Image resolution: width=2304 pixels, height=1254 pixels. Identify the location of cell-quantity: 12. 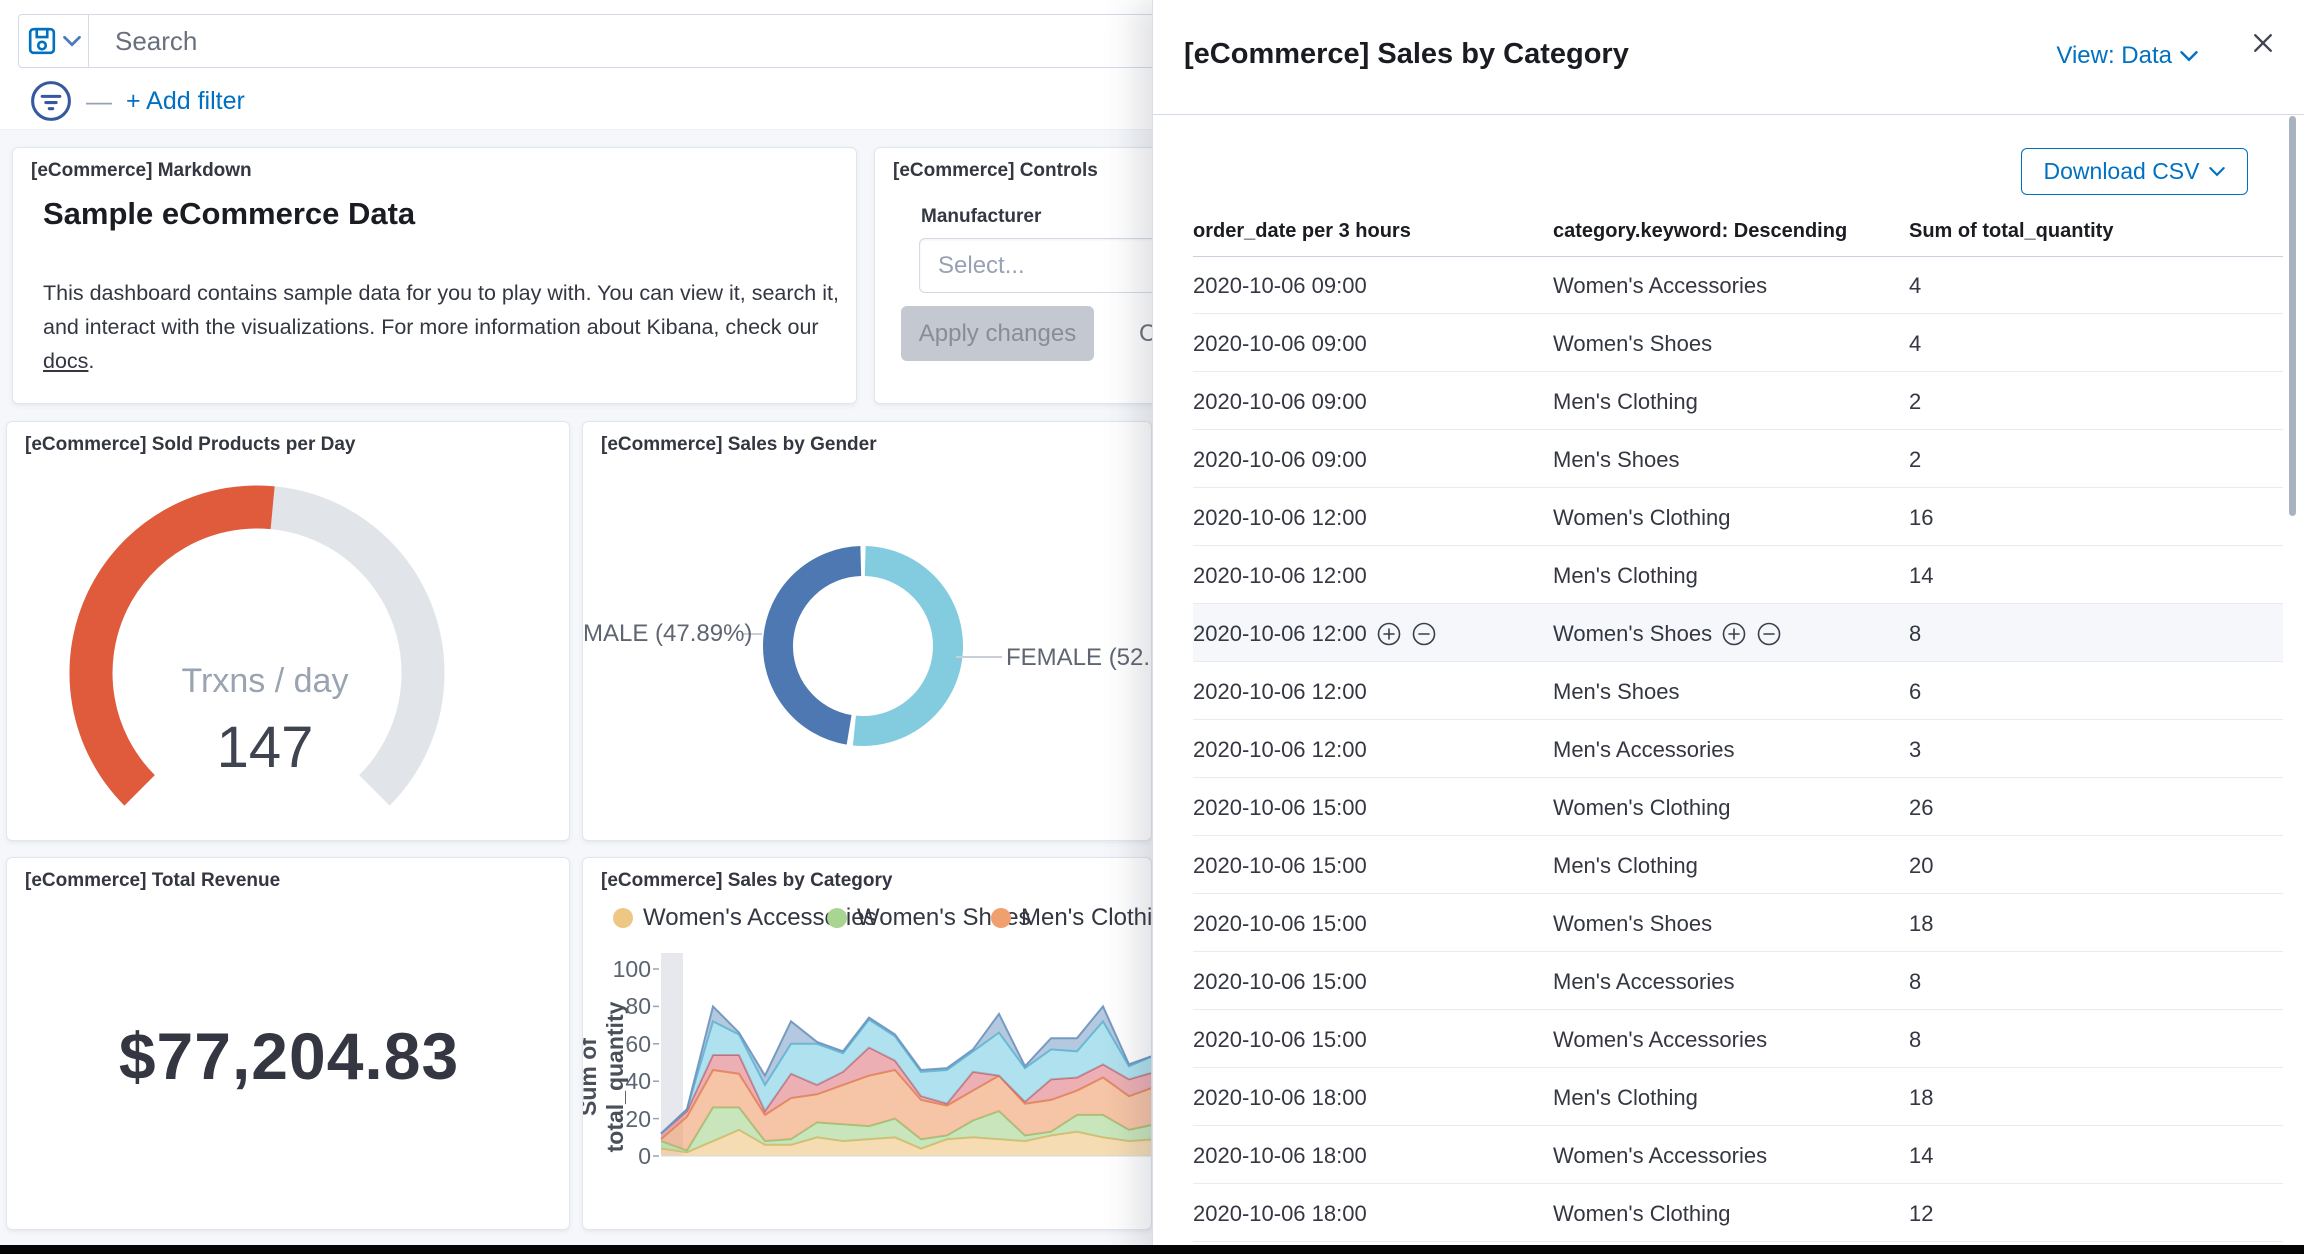
(1921, 1213).